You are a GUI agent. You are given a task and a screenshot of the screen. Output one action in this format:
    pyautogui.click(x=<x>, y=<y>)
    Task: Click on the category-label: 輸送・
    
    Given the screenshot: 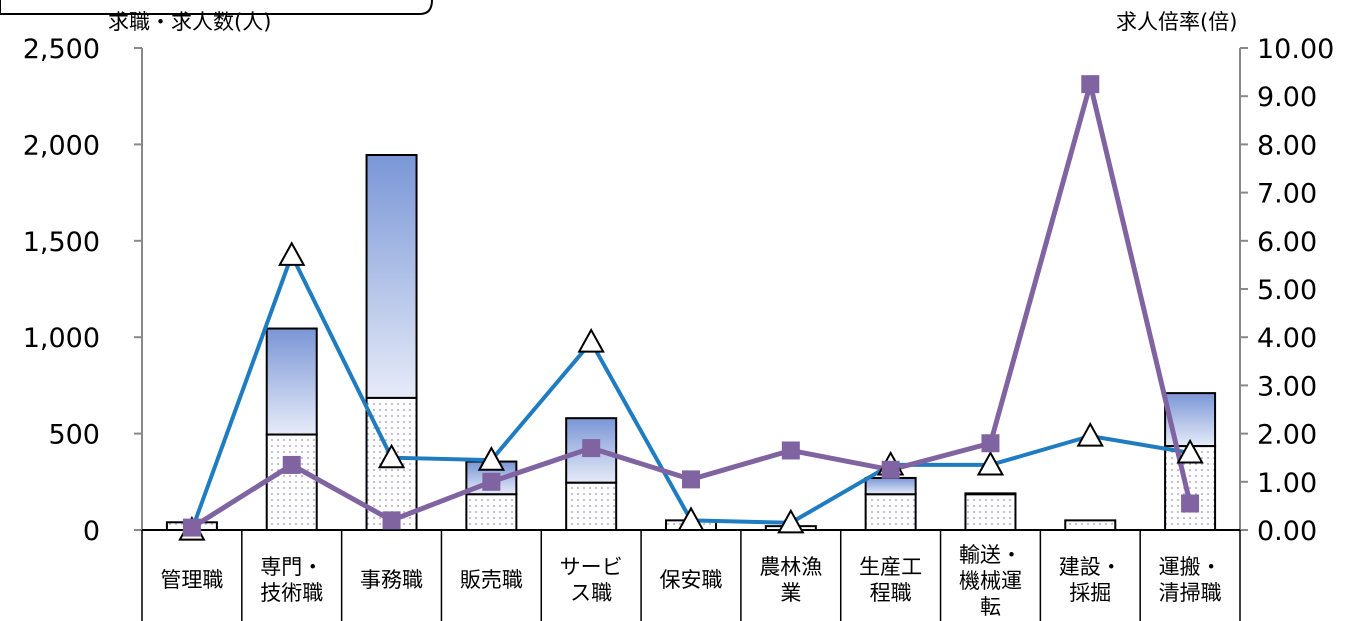 What is the action you would take?
    pyautogui.click(x=990, y=555)
    